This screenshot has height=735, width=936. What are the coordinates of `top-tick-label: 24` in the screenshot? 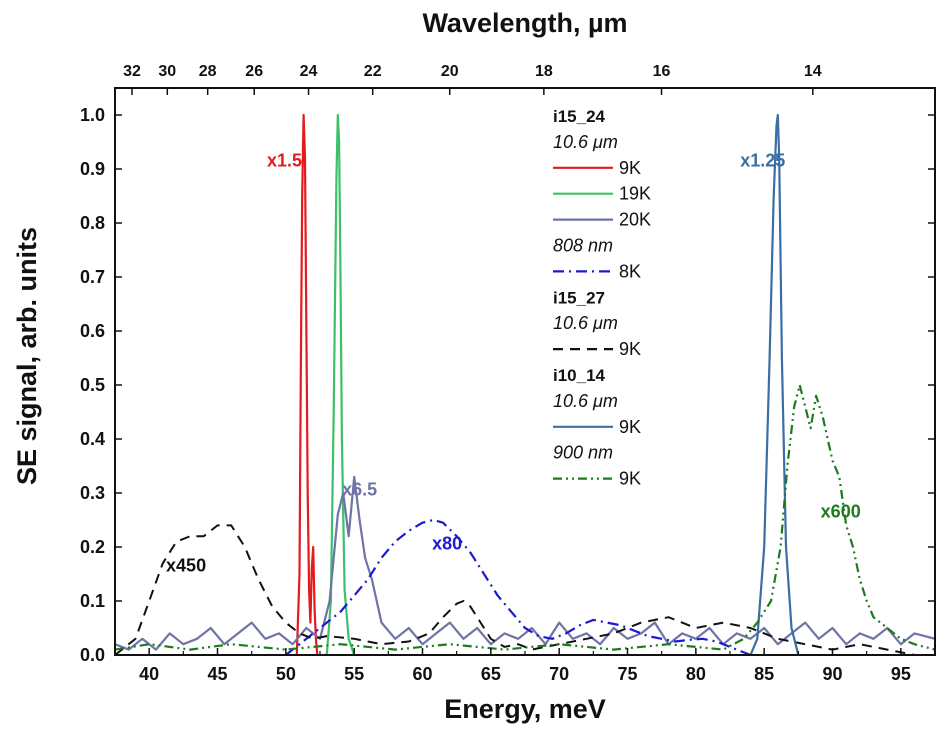 It's located at (309, 71).